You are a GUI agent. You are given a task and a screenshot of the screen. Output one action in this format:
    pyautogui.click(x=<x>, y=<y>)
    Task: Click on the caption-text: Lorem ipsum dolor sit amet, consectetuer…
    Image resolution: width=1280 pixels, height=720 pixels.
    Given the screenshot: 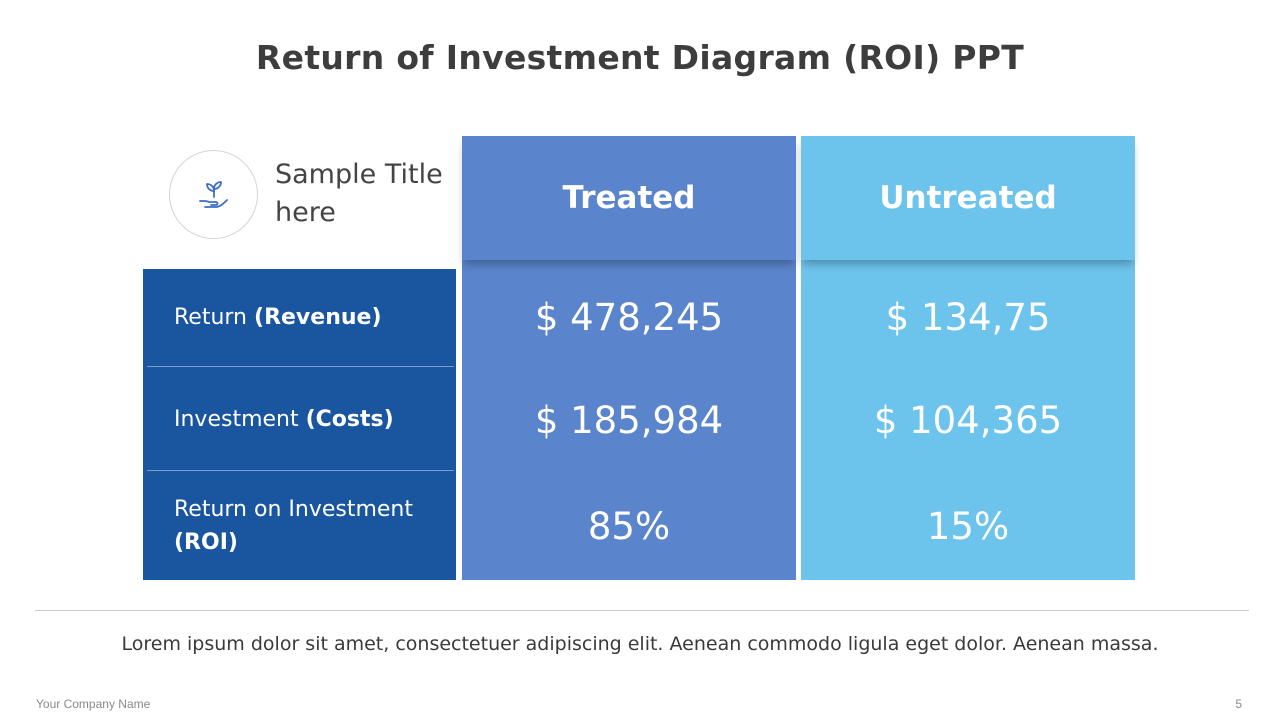 What is the action you would take?
    pyautogui.click(x=640, y=644)
    